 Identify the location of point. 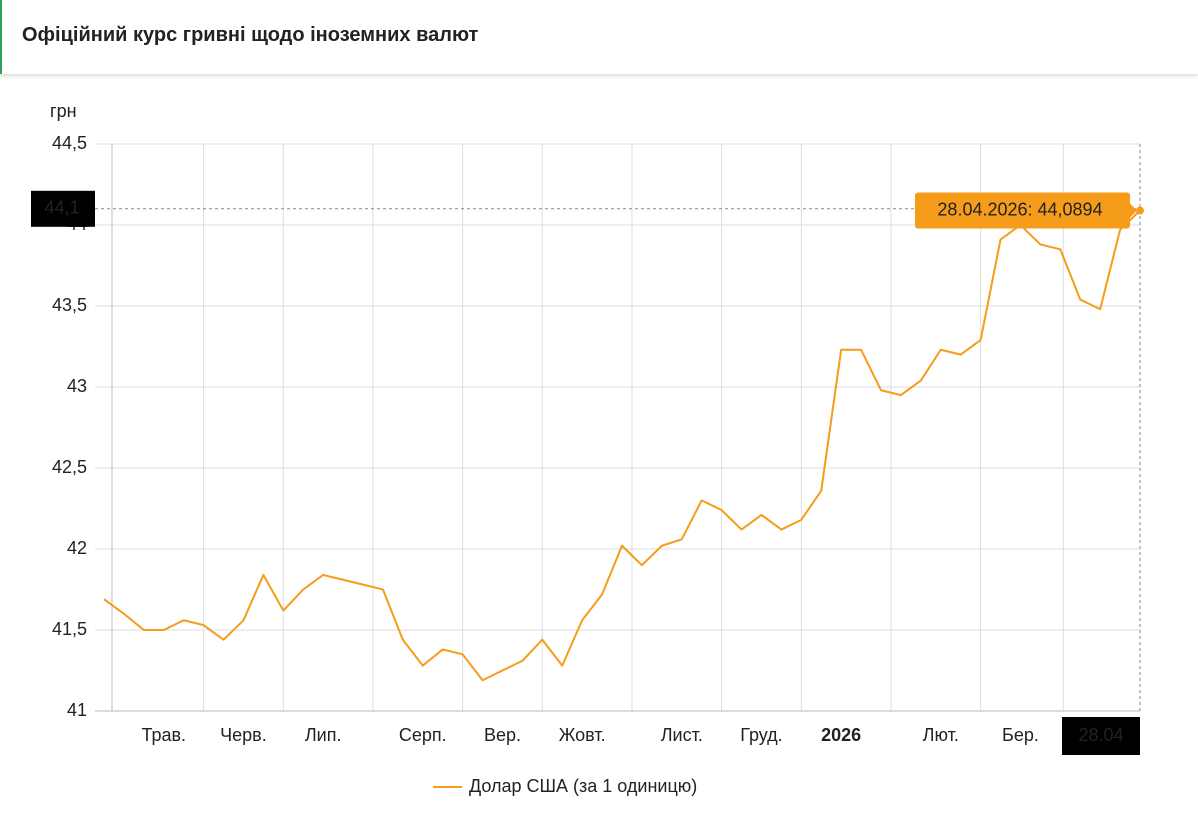
(1140, 210).